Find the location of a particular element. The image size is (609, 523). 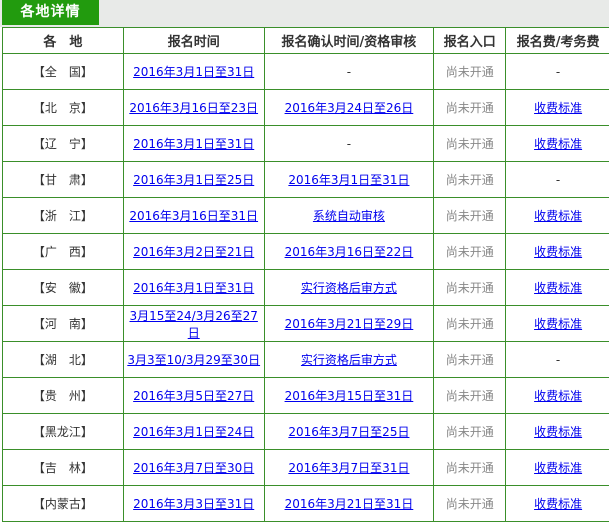

table-row: 【黑龙江】 2016年3月1日至24日 2016年3月7日至25日 尚未开通 收费标准 is located at coordinates (305, 431).